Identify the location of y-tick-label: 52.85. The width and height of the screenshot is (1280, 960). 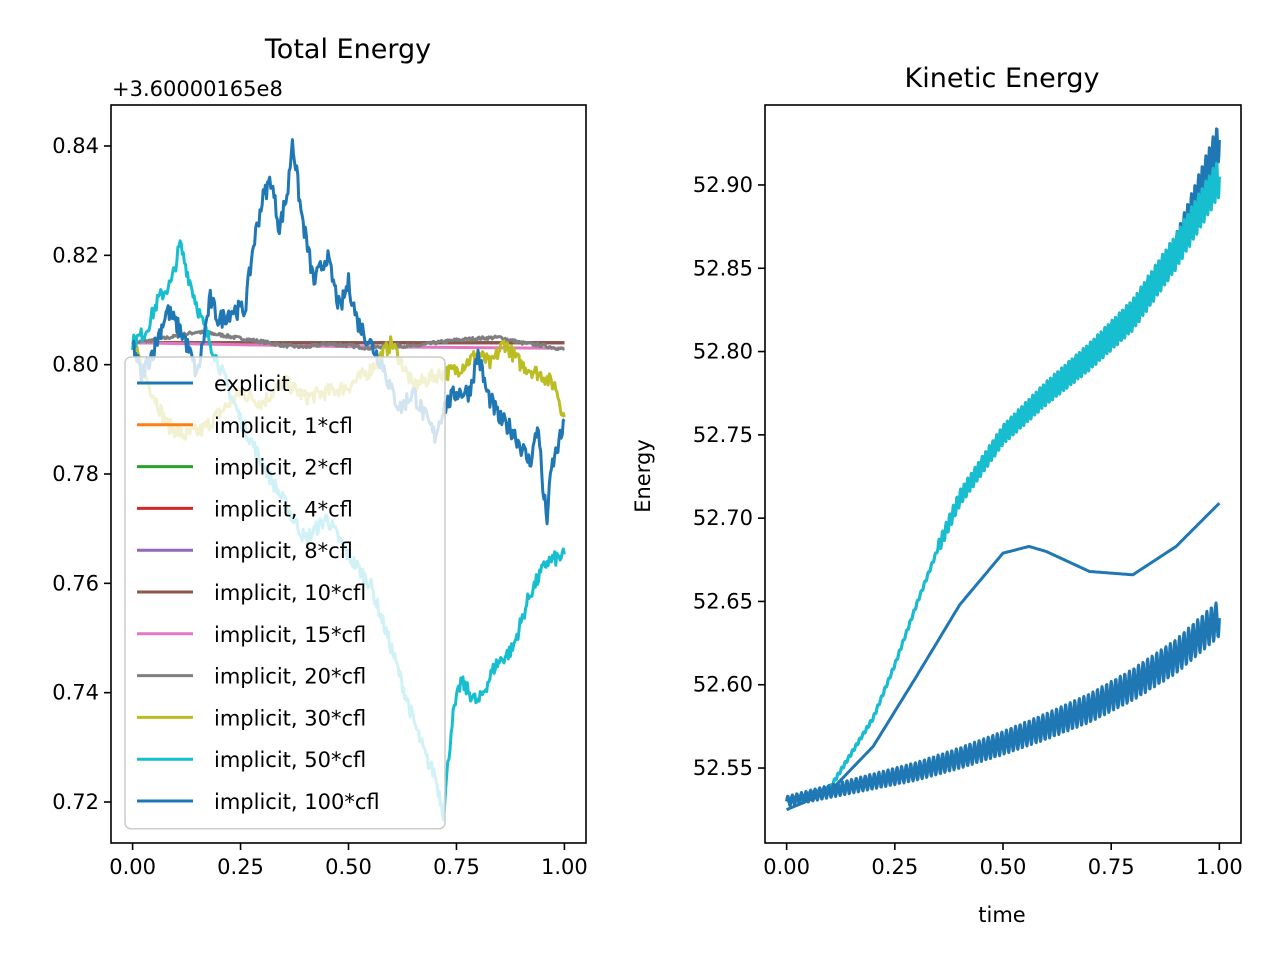
(723, 268).